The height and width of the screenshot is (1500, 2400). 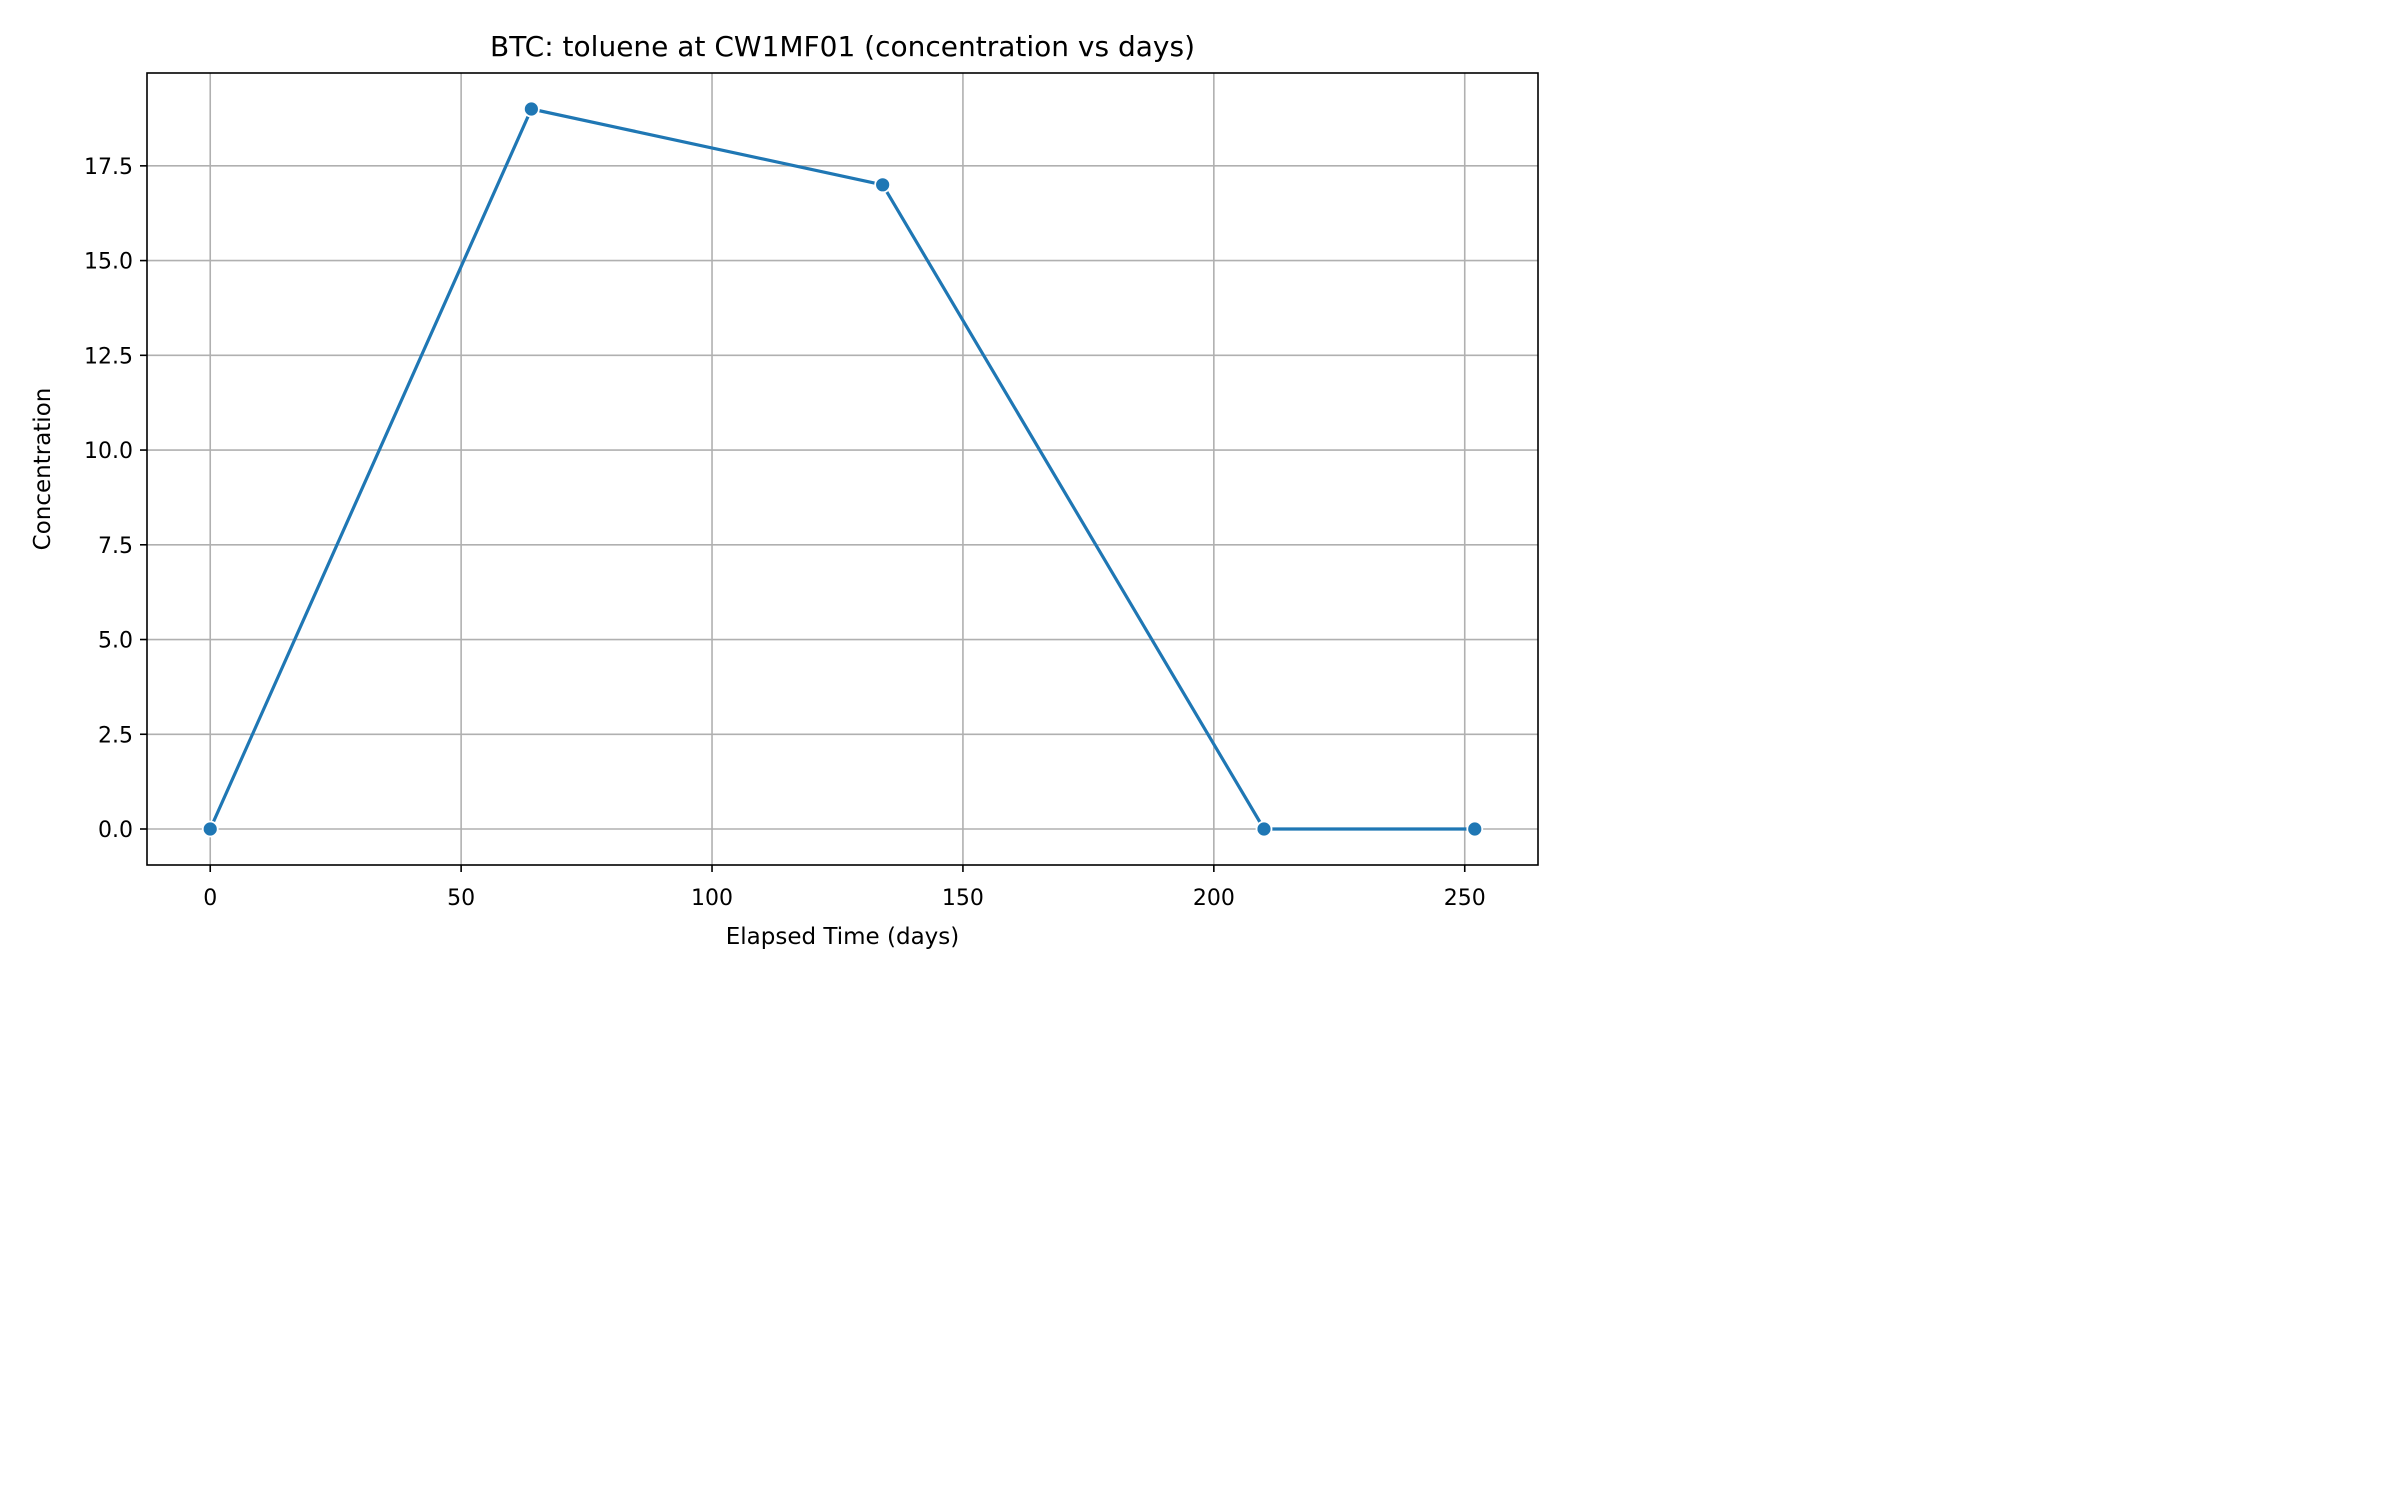 What do you see at coordinates (115, 546) in the screenshot?
I see `y-tick-label: 7.5` at bounding box center [115, 546].